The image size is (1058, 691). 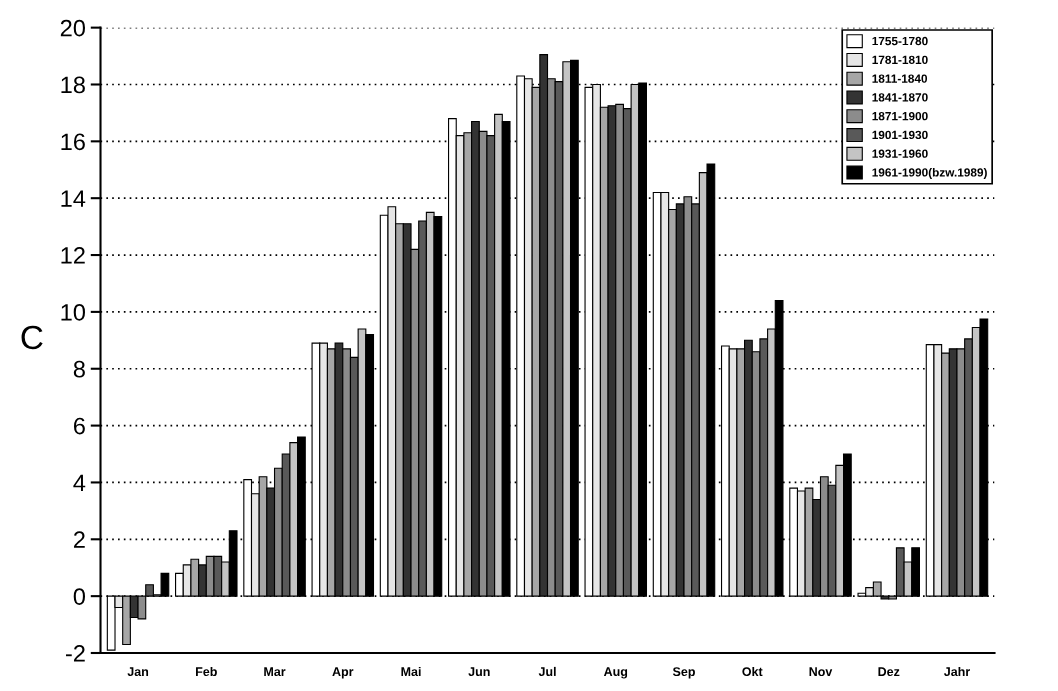 I want to click on y-tick-label: 20, so click(x=73, y=28).